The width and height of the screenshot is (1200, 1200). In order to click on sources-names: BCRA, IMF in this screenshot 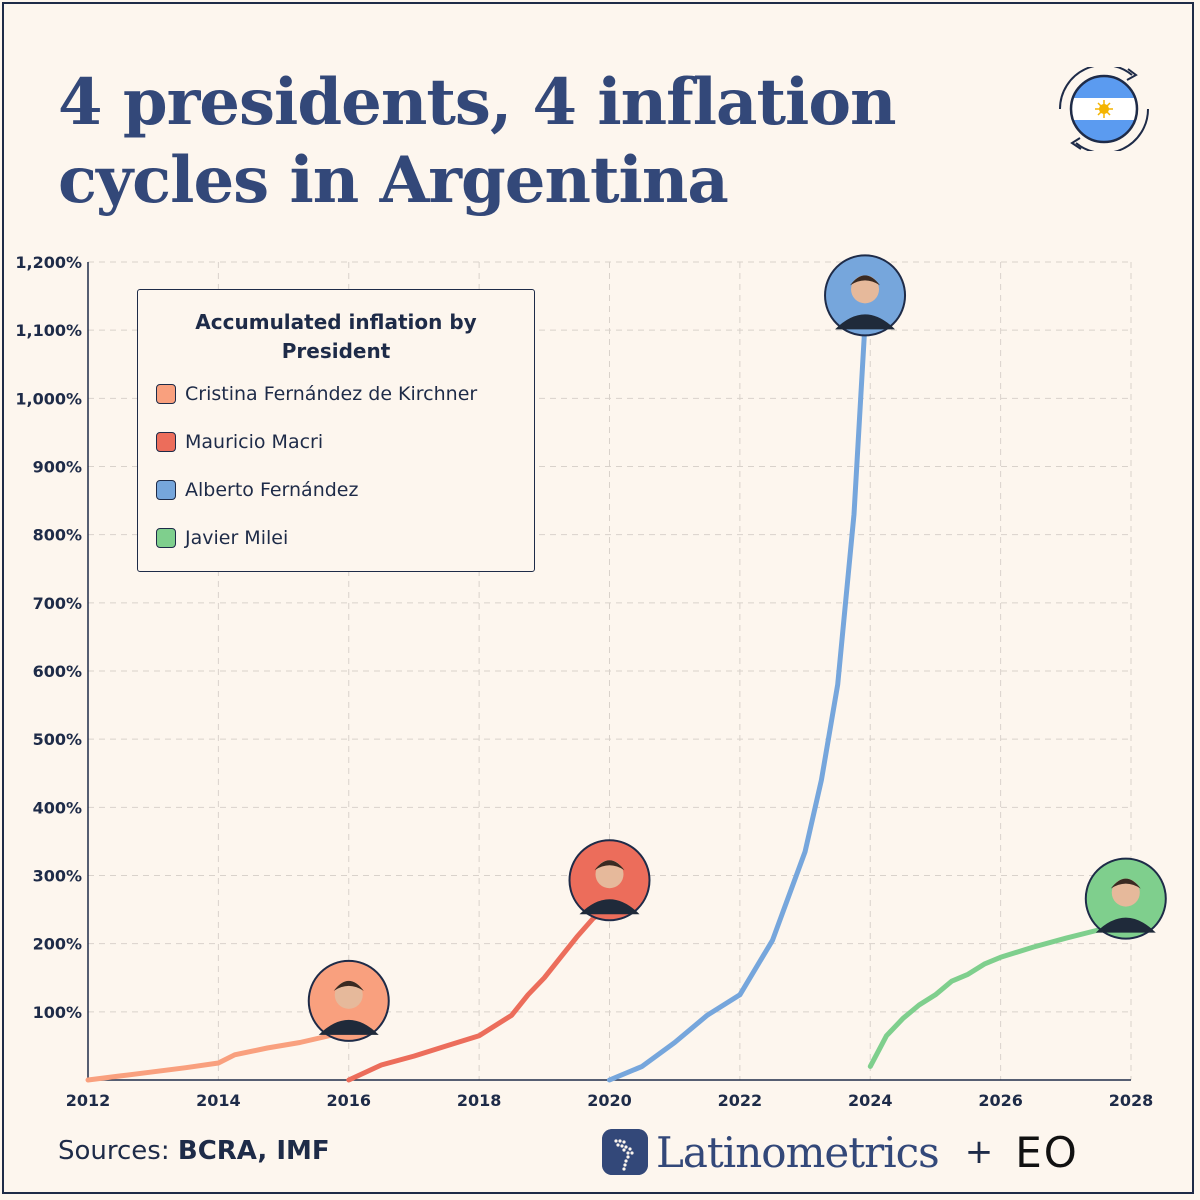, I will do `click(253, 1151)`.